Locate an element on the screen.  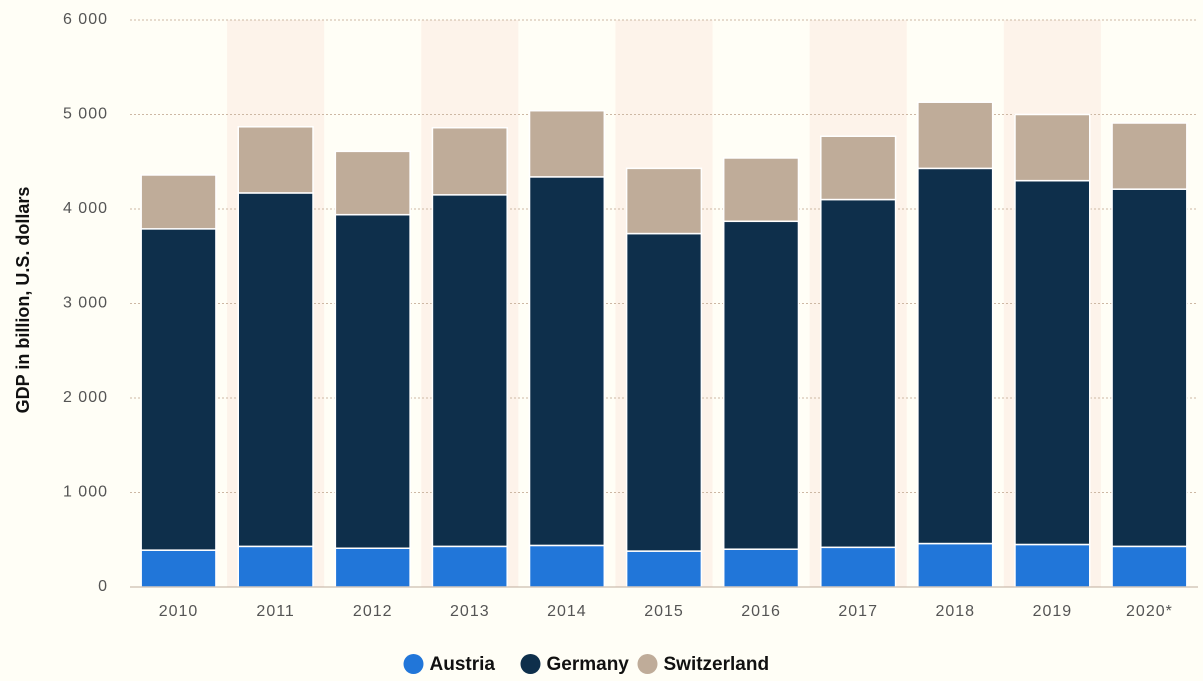
y-tick-label: 4 000 is located at coordinates (85, 208).